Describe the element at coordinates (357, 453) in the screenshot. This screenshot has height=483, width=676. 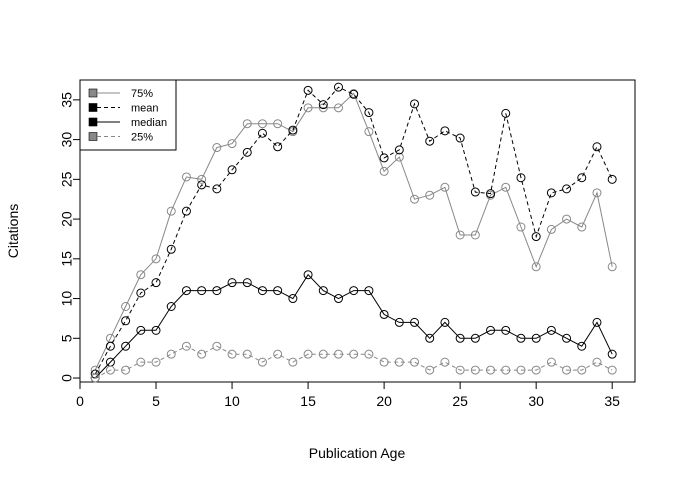
I see `x-axis-label: Publication Age` at that location.